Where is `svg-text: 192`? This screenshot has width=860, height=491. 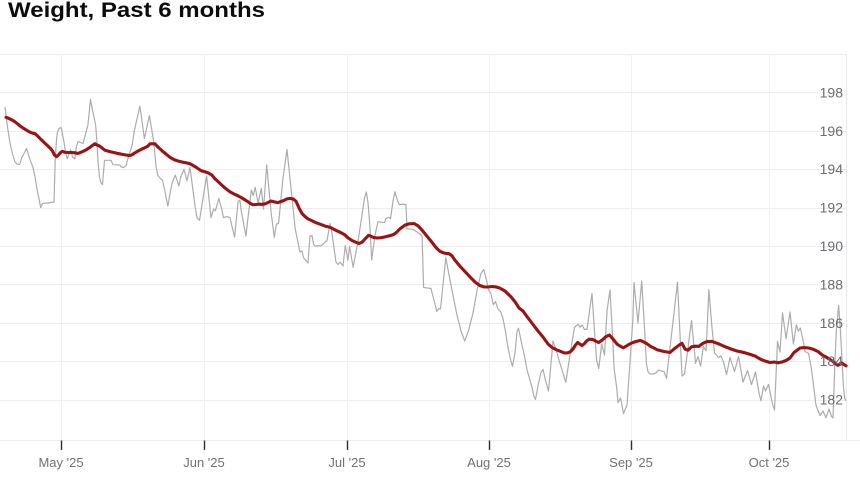
svg-text: 192 is located at coordinates (832, 208).